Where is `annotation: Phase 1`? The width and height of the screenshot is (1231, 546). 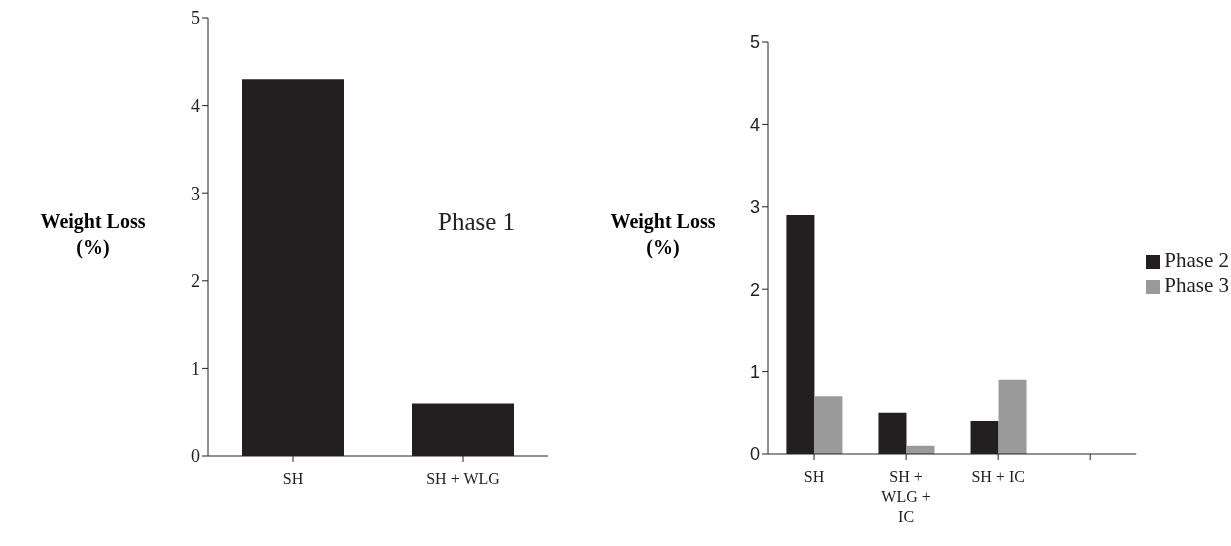
annotation: Phase 1 is located at coordinates (477, 222).